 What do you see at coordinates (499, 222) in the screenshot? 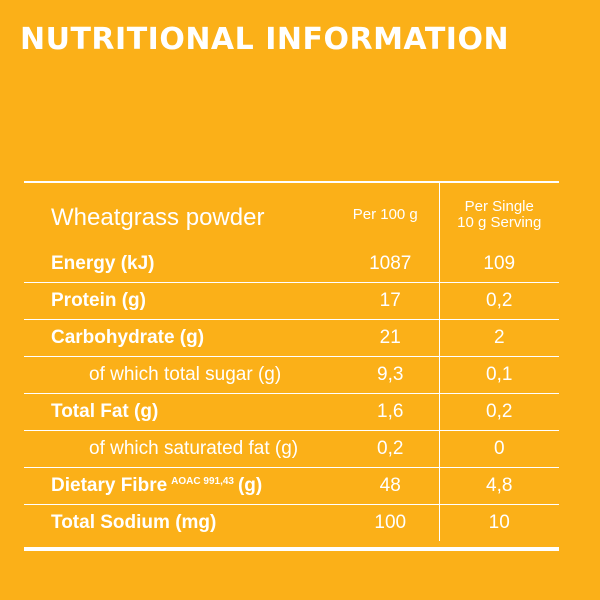
I see `column-header-per-serving-line2: 10 g Serving` at bounding box center [499, 222].